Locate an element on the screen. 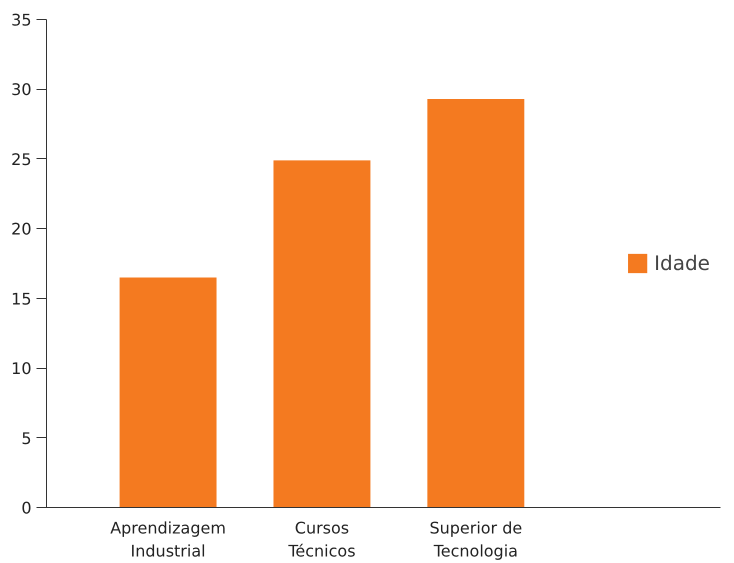 This screenshot has width=734, height=563. legend-label: Idade is located at coordinates (682, 263).